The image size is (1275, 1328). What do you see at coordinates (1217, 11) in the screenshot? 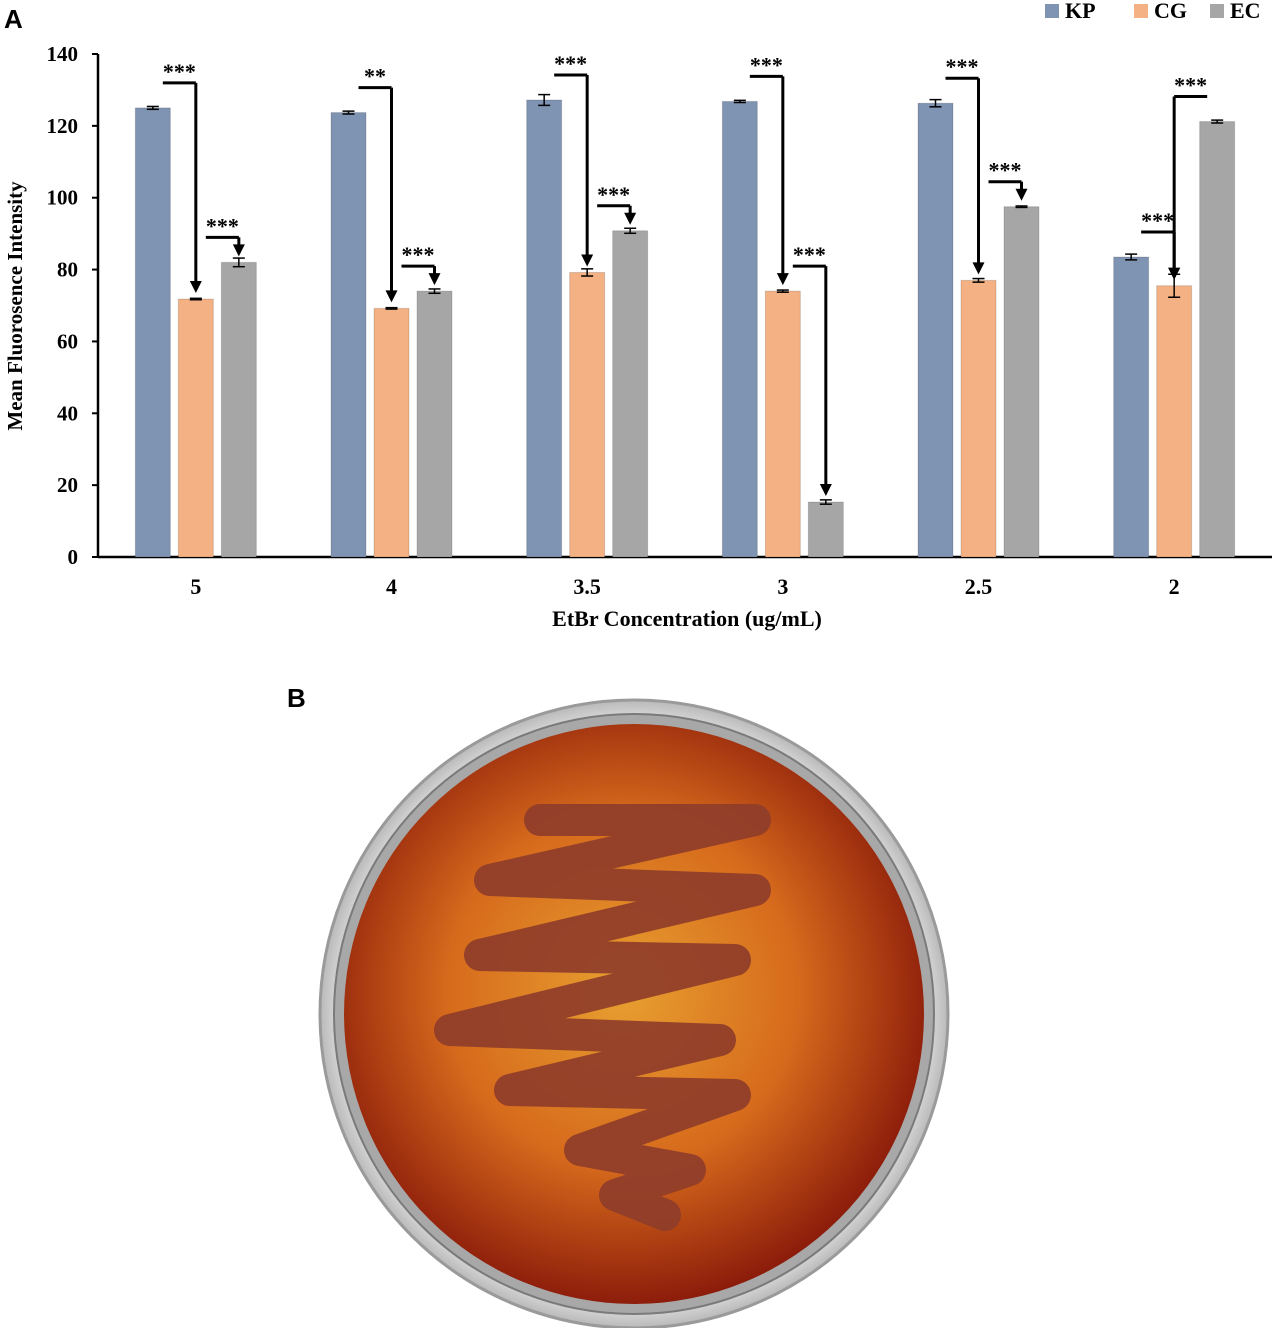
I see `legend-swatch-ec` at bounding box center [1217, 11].